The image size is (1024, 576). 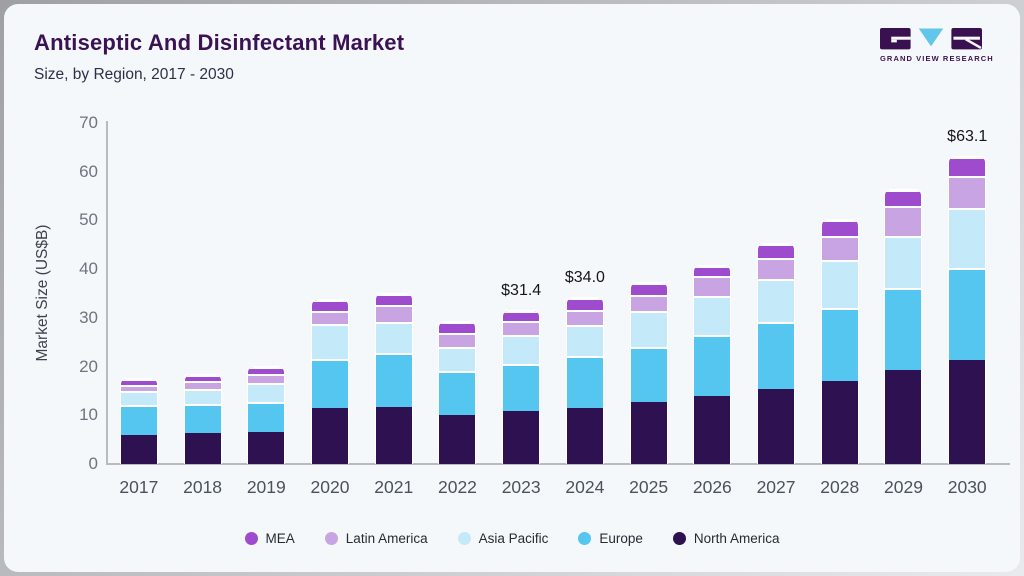 I want to click on bar-value-label-2023: $31.4, so click(x=521, y=291).